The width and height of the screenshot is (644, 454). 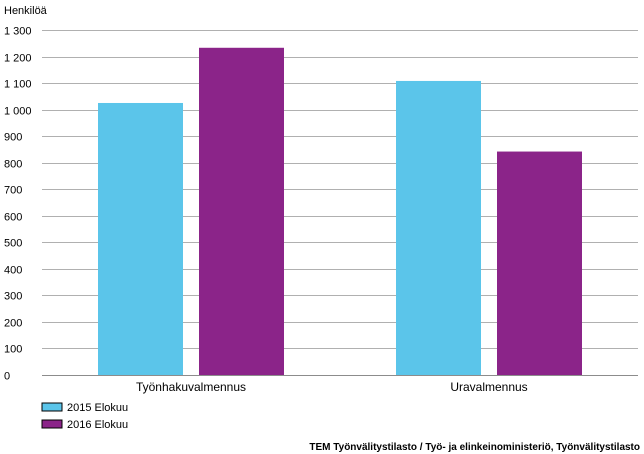 What do you see at coordinates (13, 244) in the screenshot?
I see `y-tick-label: 500` at bounding box center [13, 244].